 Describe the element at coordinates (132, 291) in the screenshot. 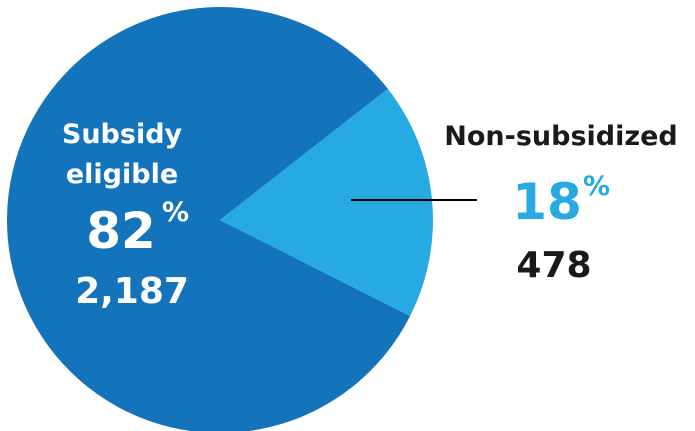

I see `subsidy-eligible-count: 2,187` at that location.